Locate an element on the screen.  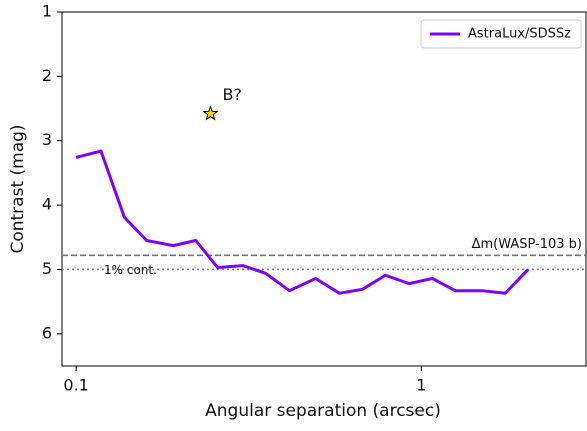
y-tick-label: 3 is located at coordinates (47, 139).